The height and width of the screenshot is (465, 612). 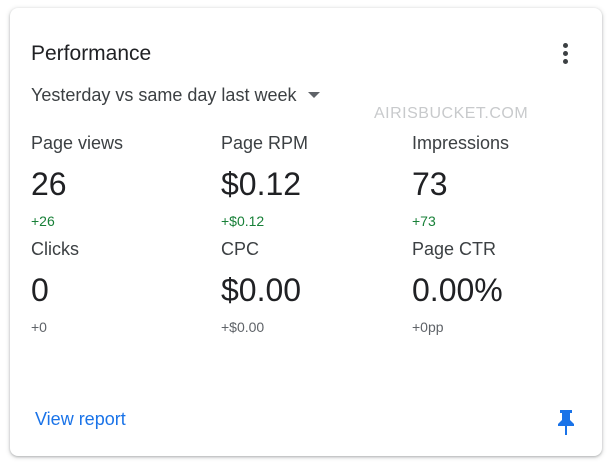 I want to click on caret-down-icon, so click(x=314, y=95).